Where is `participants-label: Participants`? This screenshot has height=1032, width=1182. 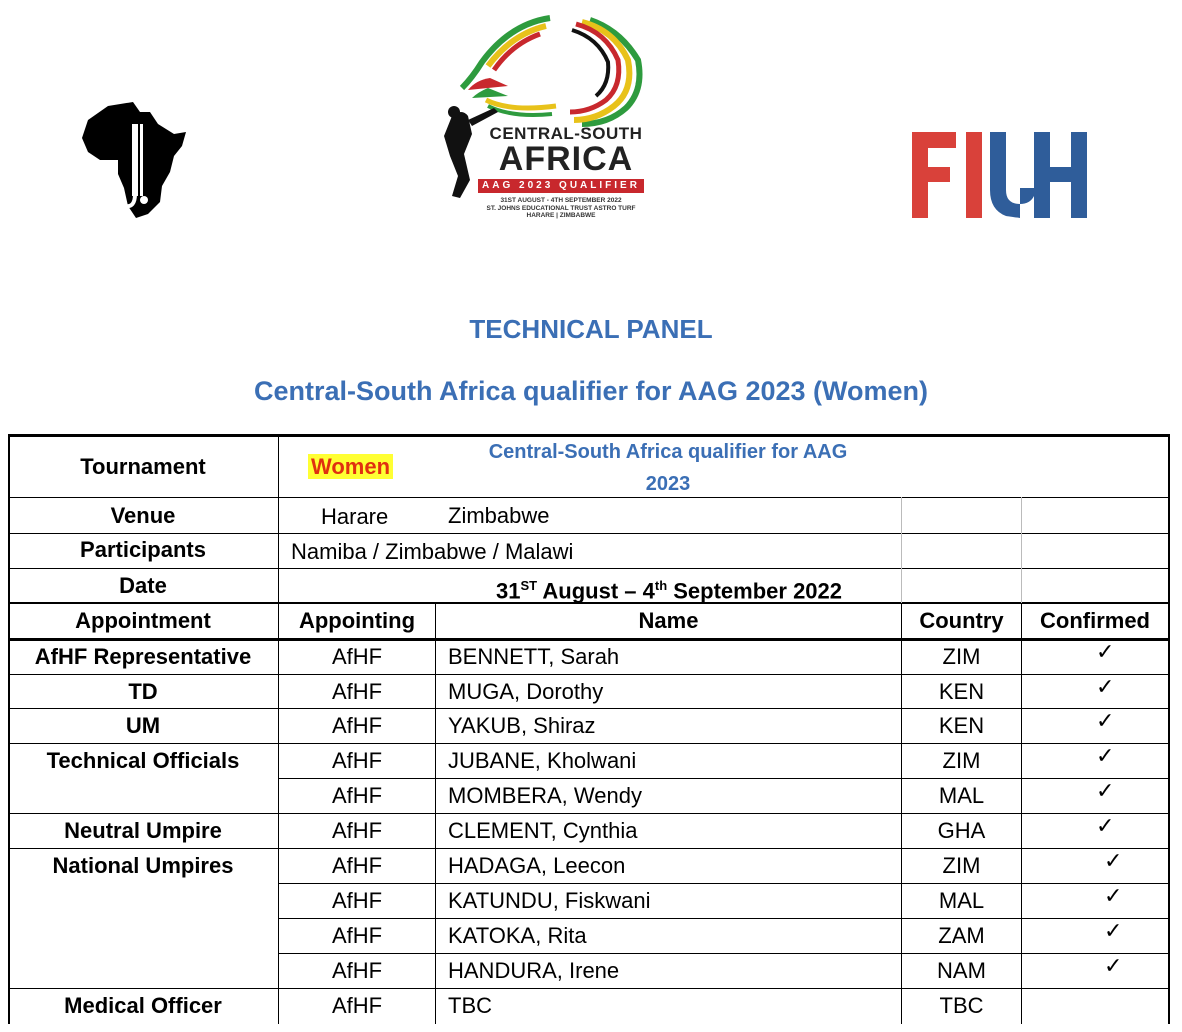 participants-label: Participants is located at coordinates (143, 549).